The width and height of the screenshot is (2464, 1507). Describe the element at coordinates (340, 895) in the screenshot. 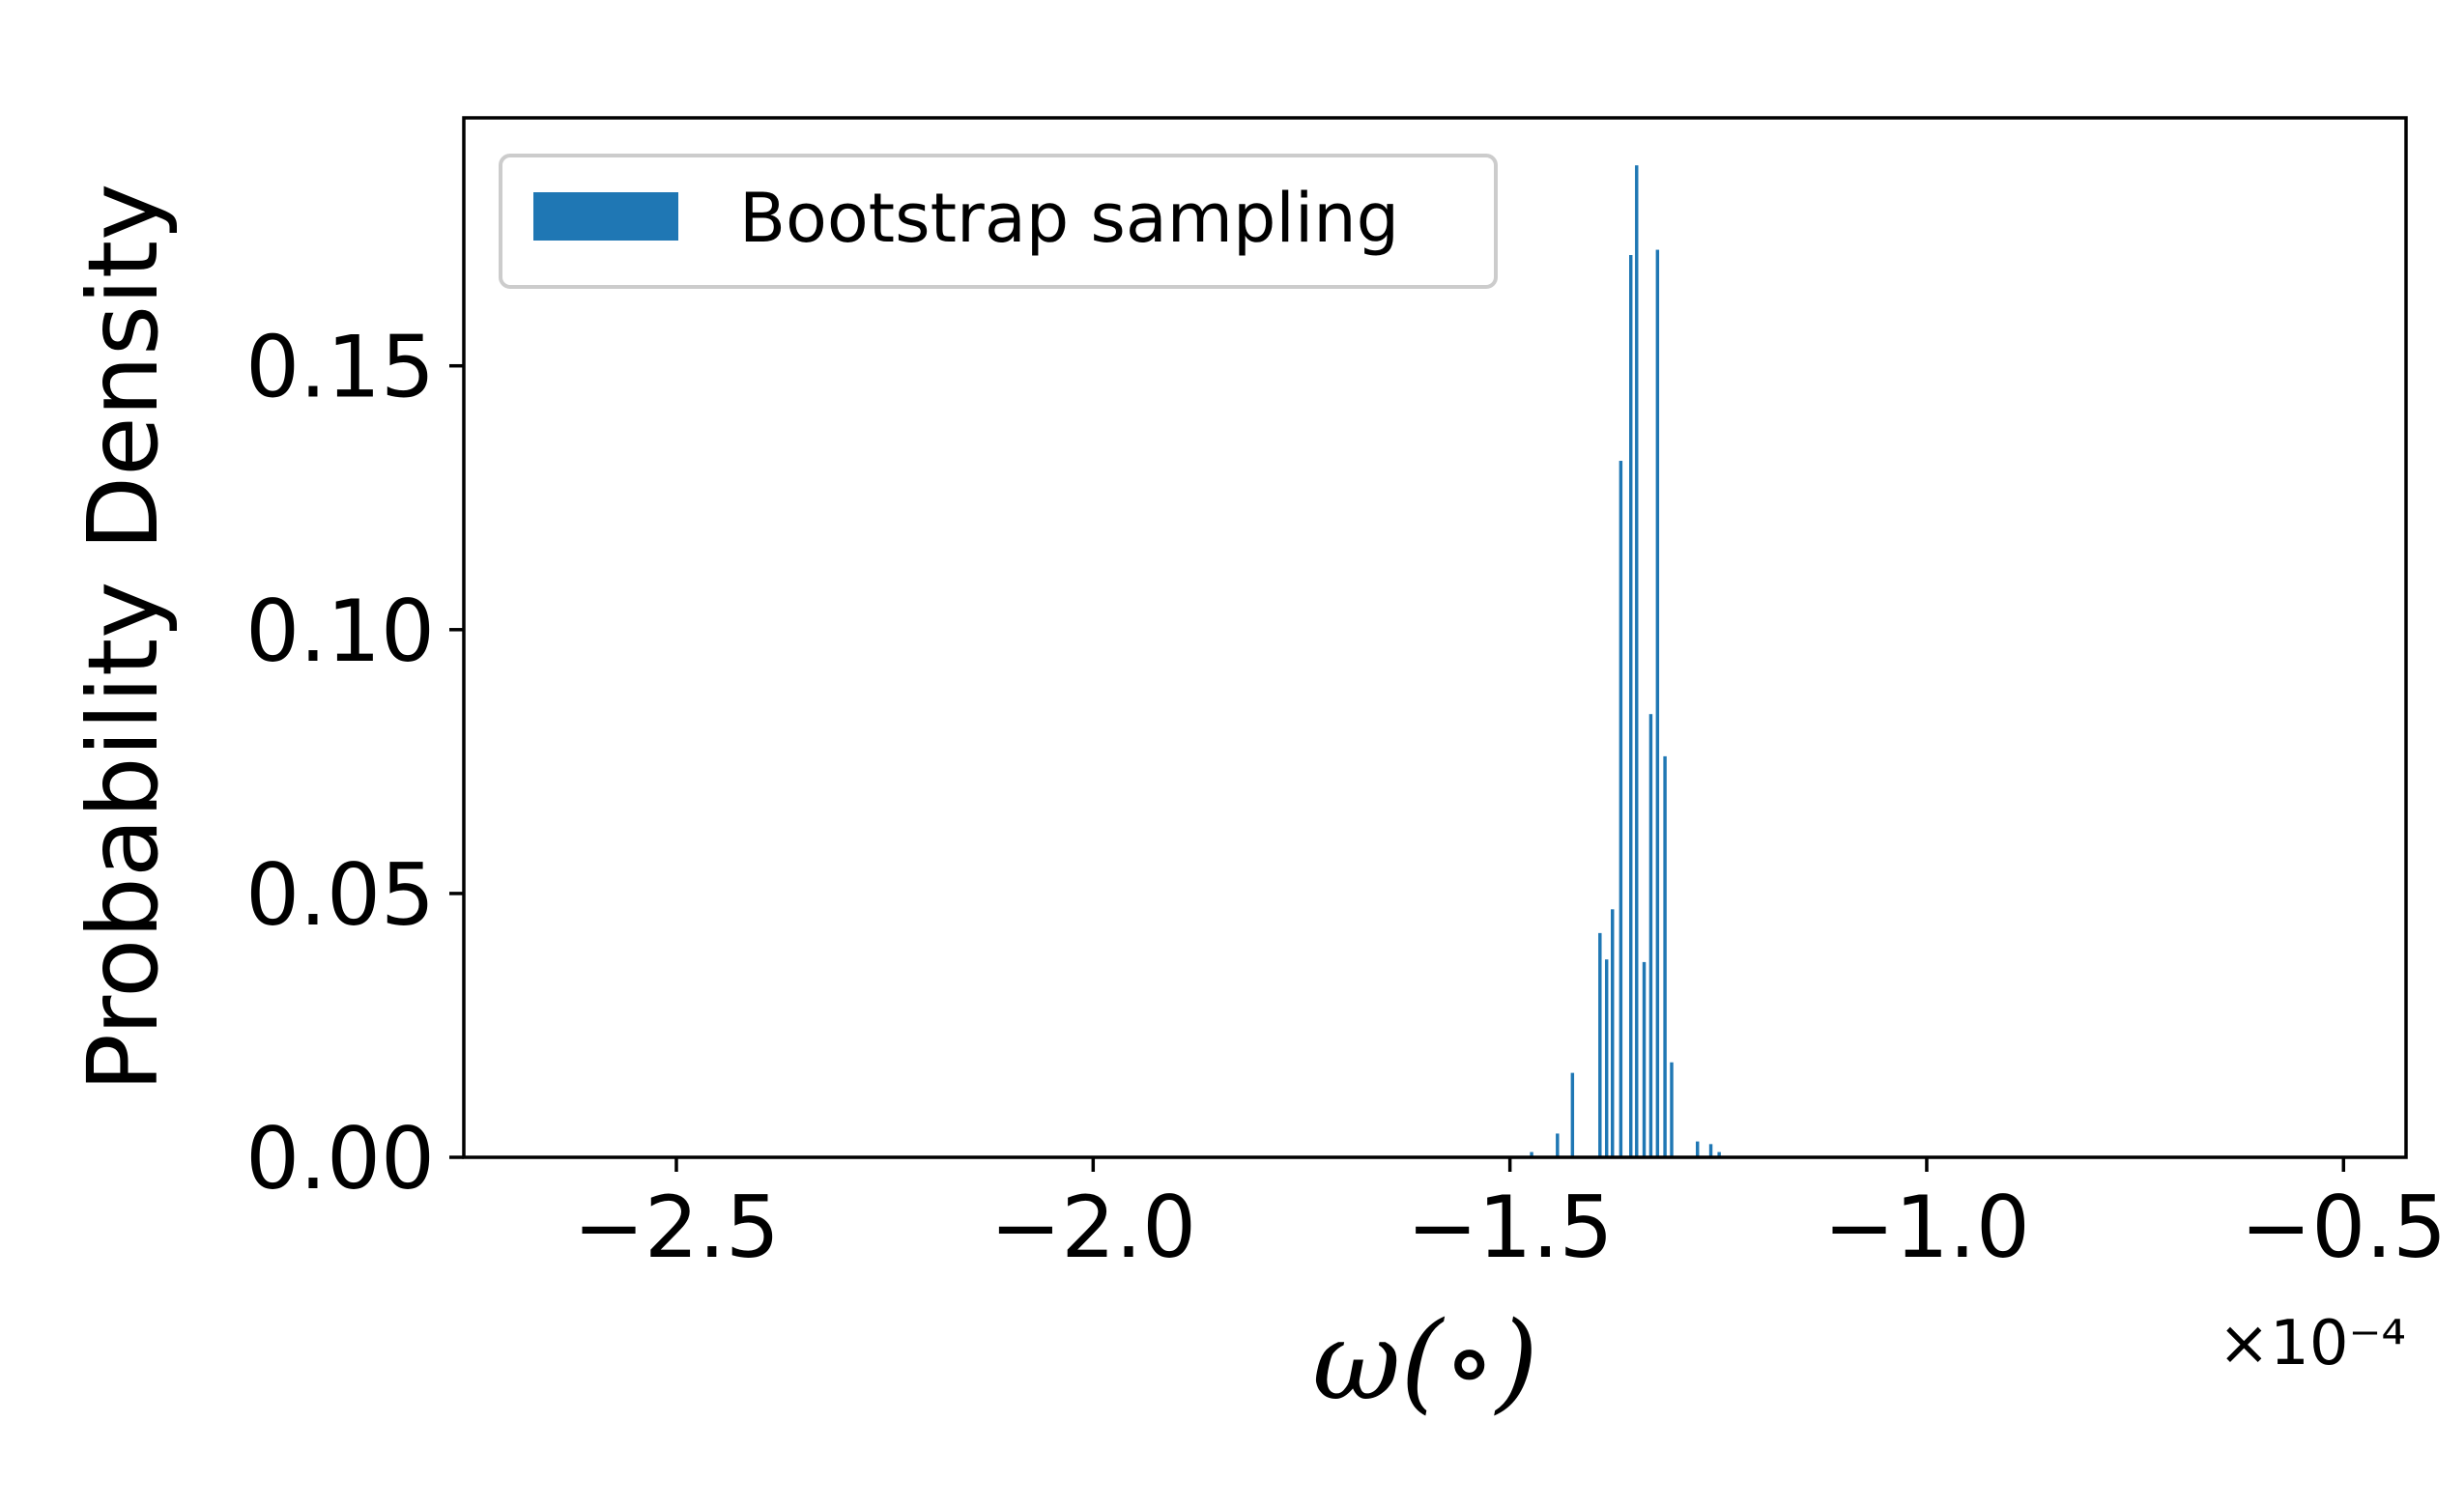

I see `y-tick-label: 0.05` at that location.